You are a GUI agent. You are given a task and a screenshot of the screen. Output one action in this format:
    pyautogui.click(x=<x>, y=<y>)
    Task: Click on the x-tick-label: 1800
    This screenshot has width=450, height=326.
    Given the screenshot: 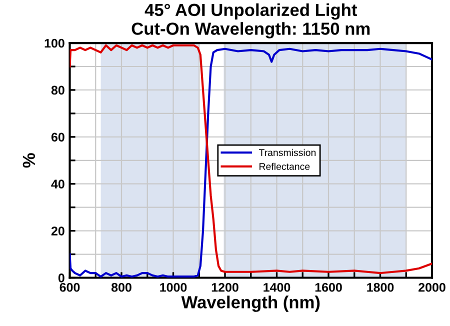 What is the action you would take?
    pyautogui.click(x=380, y=287)
    